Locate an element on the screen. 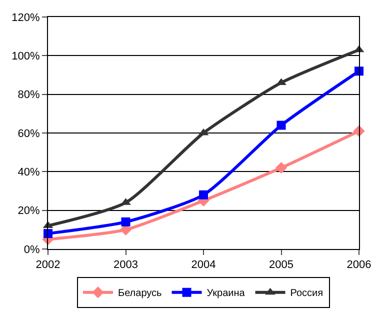 The width and height of the screenshot is (383, 320). x-tick-label: 2006 is located at coordinates (359, 265).